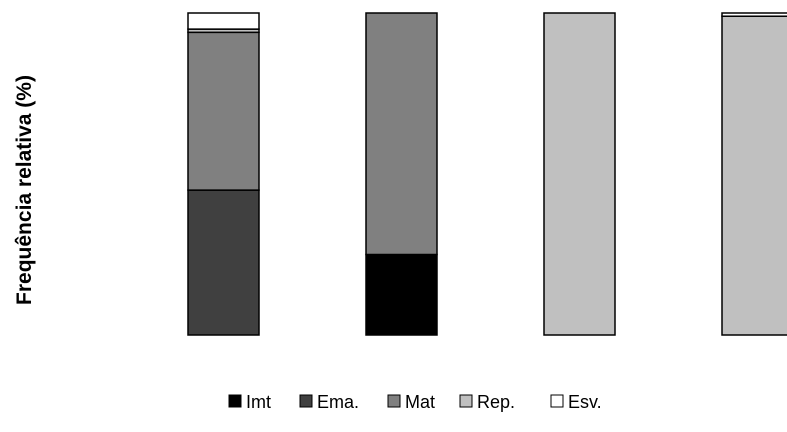 The height and width of the screenshot is (432, 787). Describe the element at coordinates (466, 401) in the screenshot. I see `legend-swatch-rep` at that location.